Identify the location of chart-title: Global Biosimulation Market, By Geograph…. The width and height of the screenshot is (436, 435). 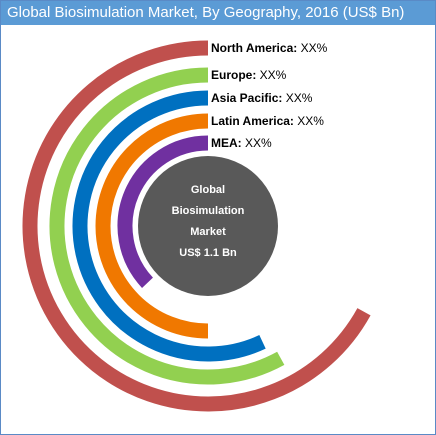
(218, 13).